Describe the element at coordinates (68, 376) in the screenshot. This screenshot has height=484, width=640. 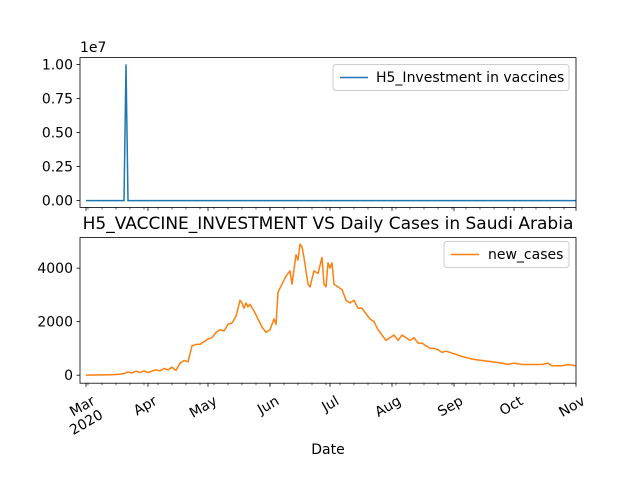
I see `bottom-y-tick-label: 0` at that location.